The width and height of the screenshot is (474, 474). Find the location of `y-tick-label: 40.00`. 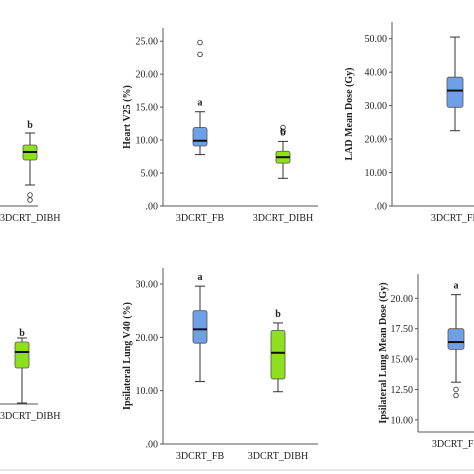

y-tick-label: 40.00 is located at coordinates (376, 73).